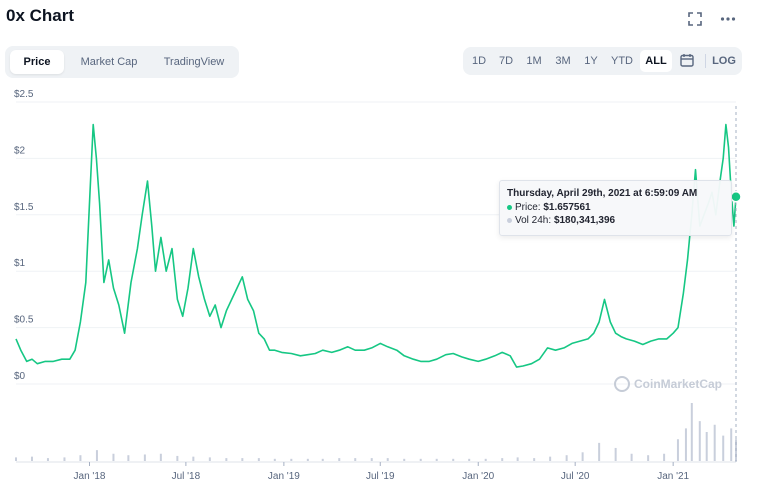  Describe the element at coordinates (678, 384) in the screenshot. I see `watermark-text: CoinMarketCap` at that location.